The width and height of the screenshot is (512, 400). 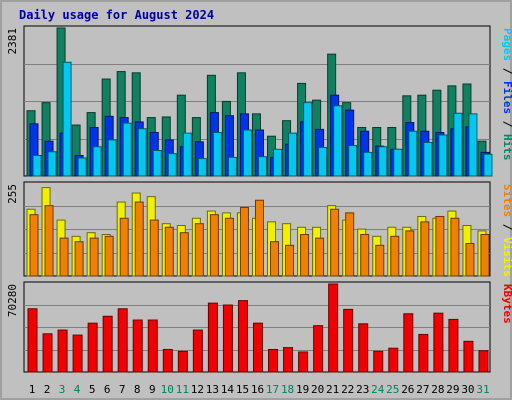 What do you see at coordinates (62, 389) in the screenshot?
I see `x-tick-label-day-3: 3` at bounding box center [62, 389].